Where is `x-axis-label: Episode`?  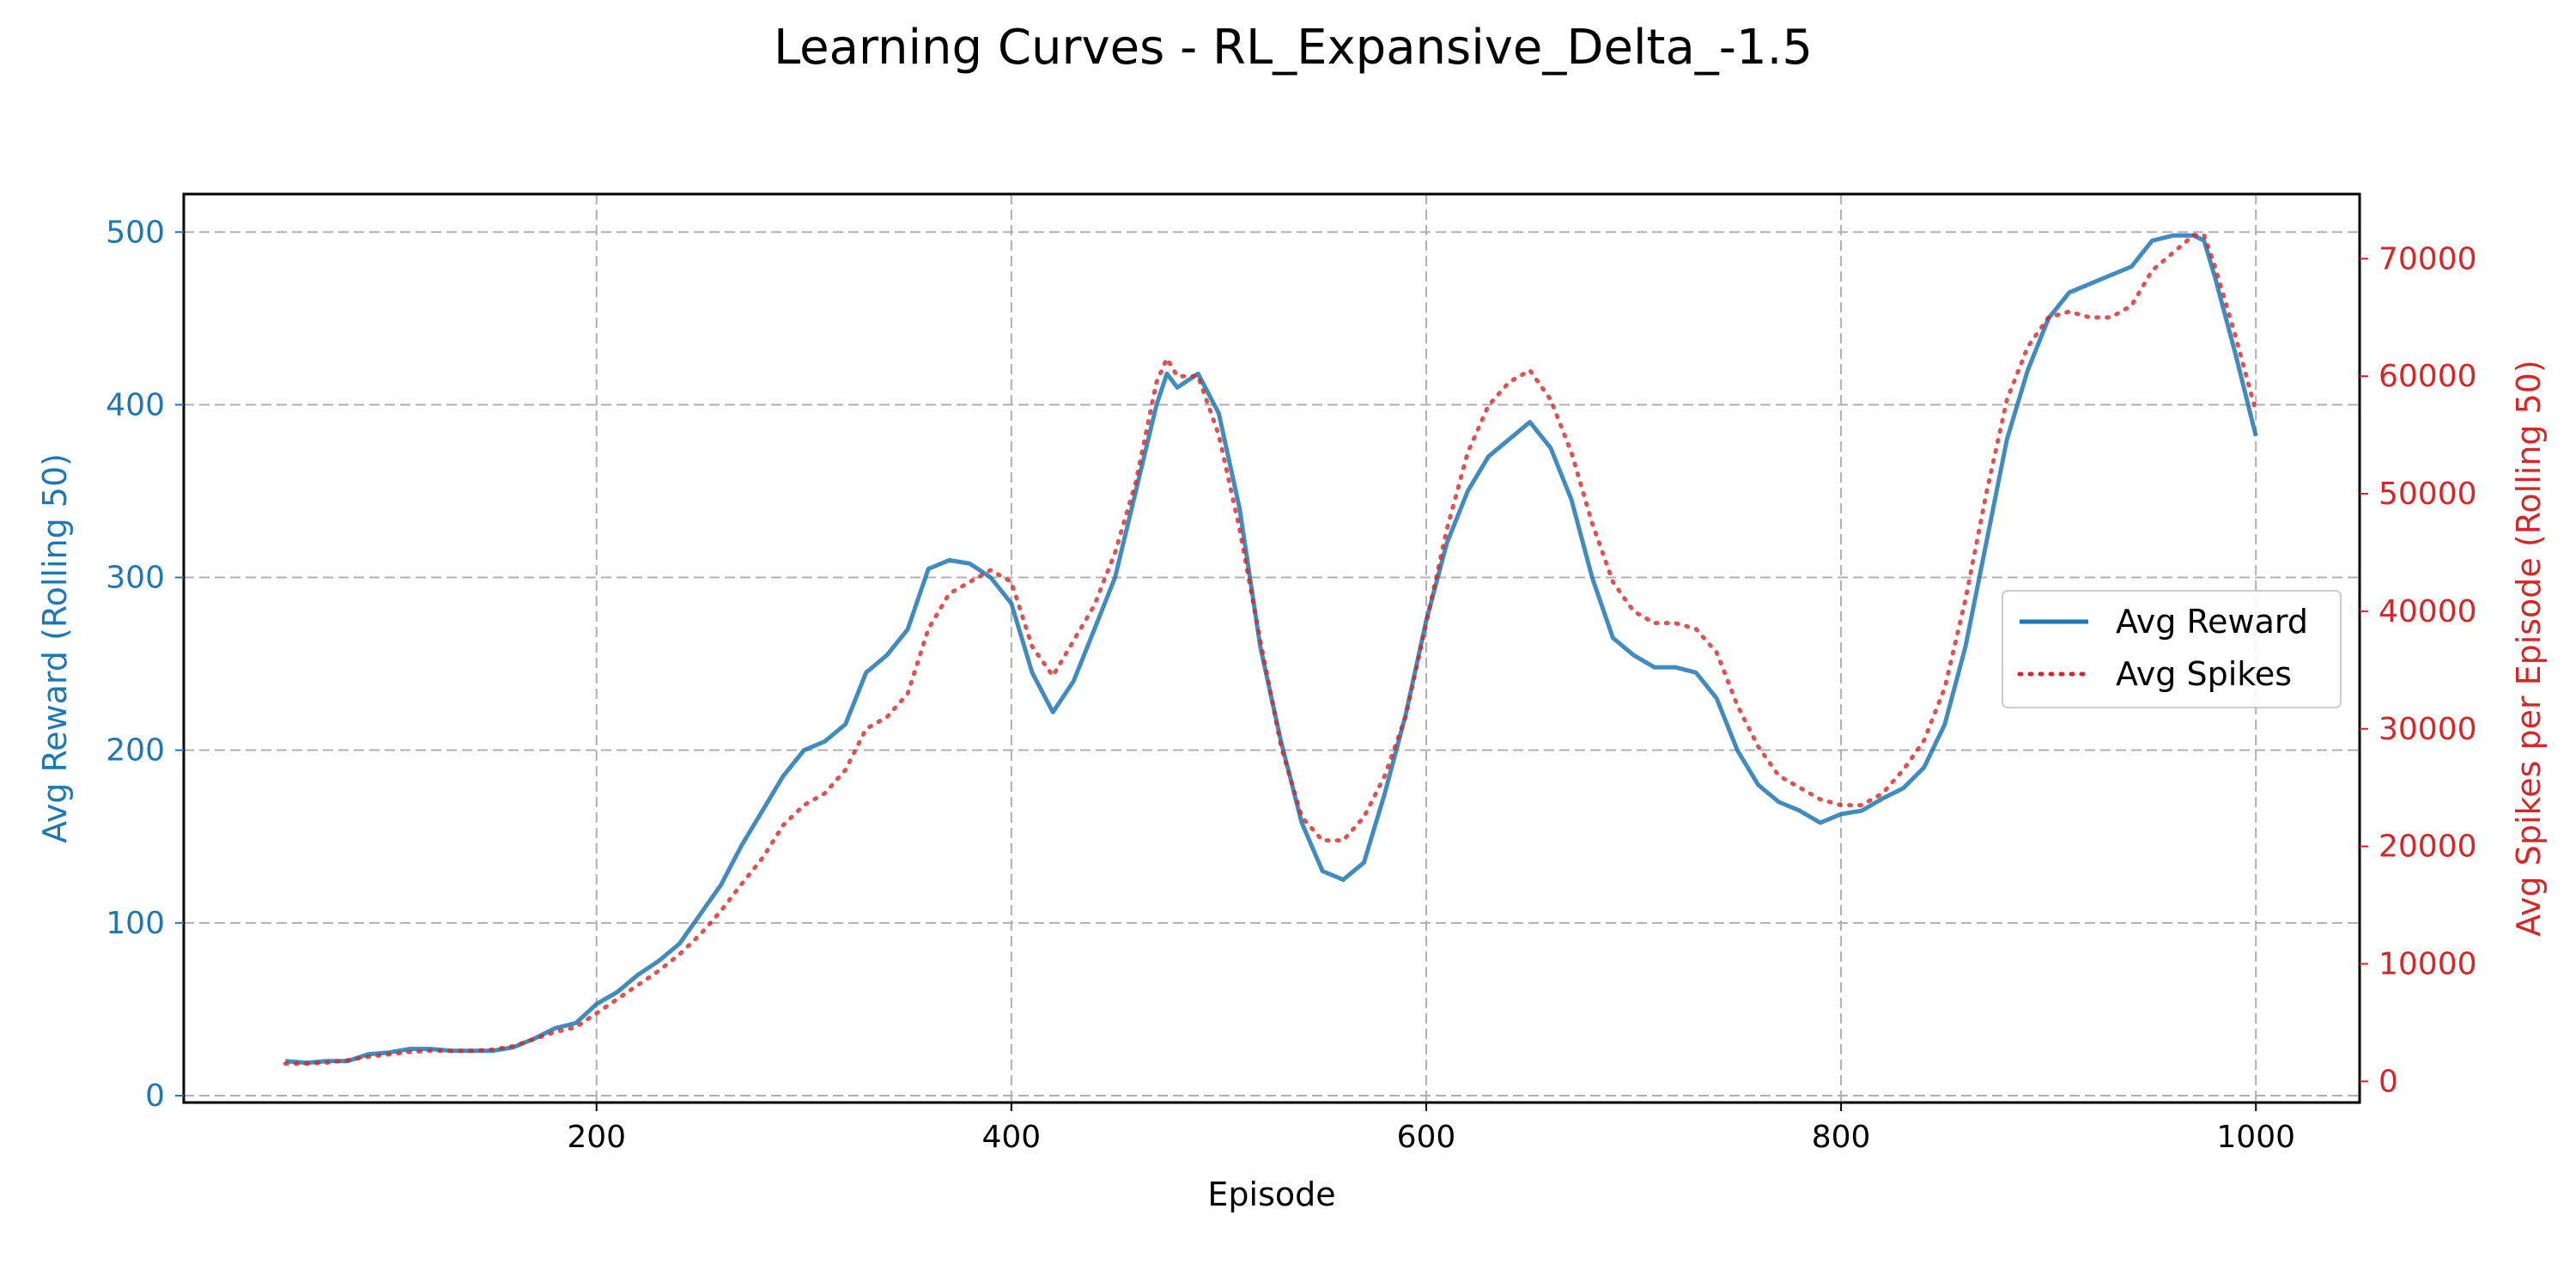
x-axis-label: Episode is located at coordinates (1271, 1195).